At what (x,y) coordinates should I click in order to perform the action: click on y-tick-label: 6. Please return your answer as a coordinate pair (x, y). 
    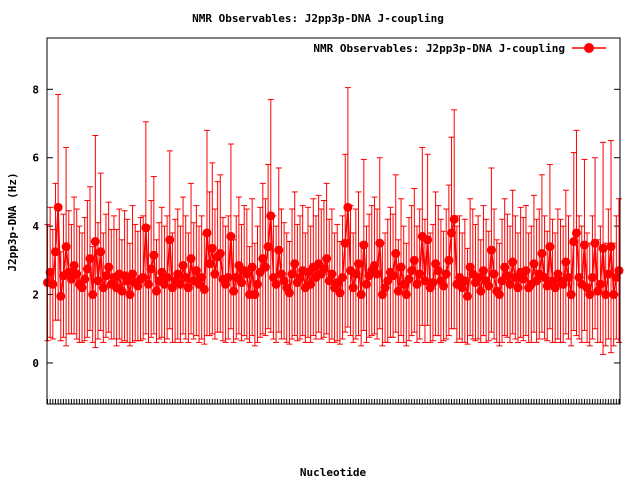
    Looking at the image, I should click on (35, 158).